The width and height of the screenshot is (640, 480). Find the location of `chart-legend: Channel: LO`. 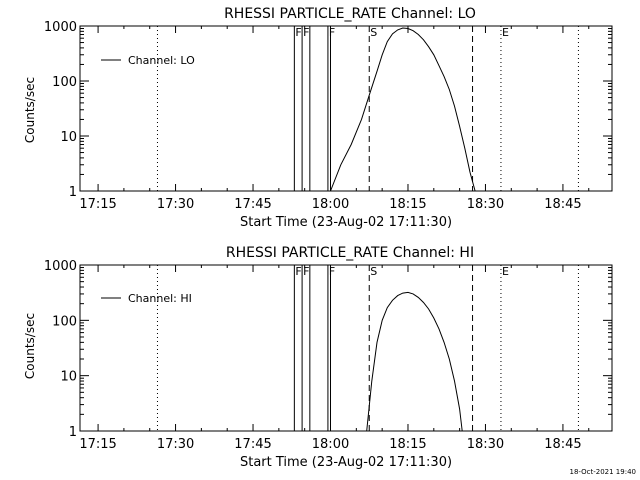

chart-legend: Channel: LO is located at coordinates (148, 60).